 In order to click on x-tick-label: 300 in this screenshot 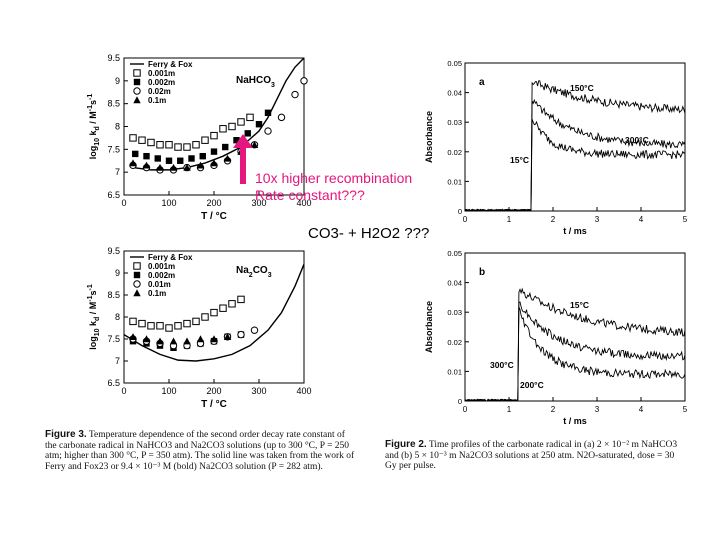, I will do `click(258, 391)`.